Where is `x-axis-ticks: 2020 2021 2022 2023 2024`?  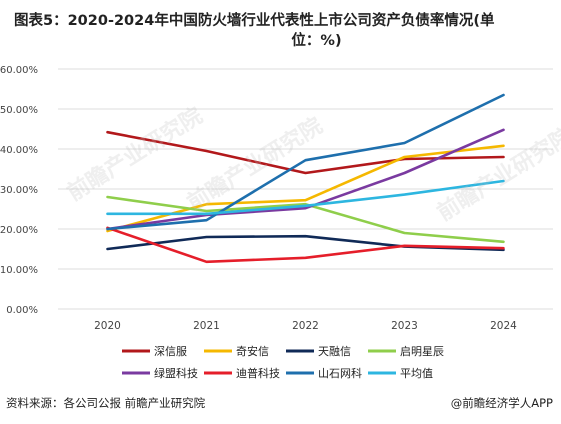
x-axis-ticks: 2020 2021 2022 2023 2024 is located at coordinates (305, 326).